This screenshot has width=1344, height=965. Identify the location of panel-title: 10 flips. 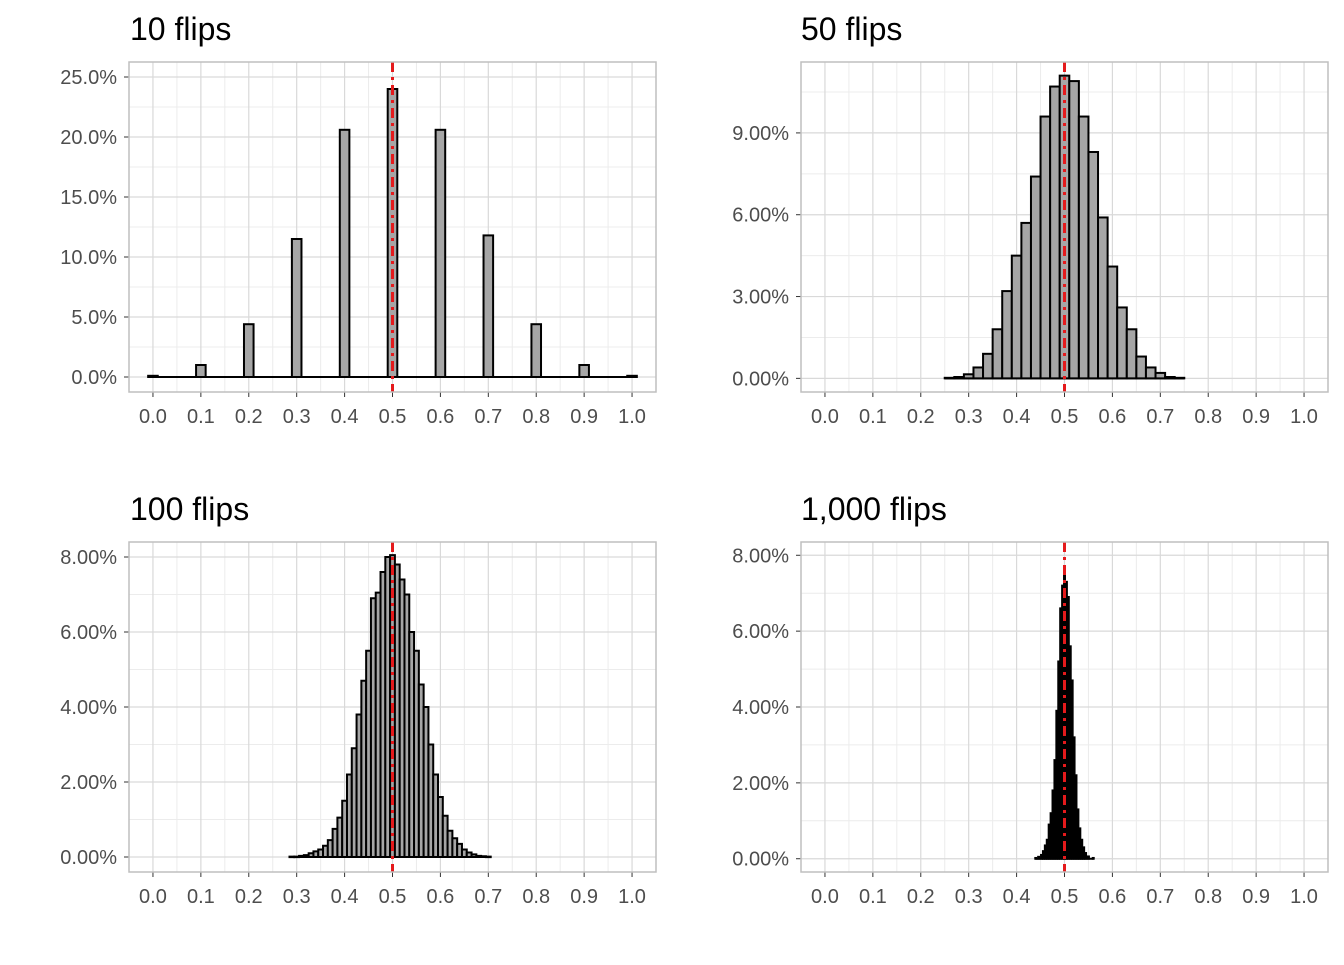
(180, 29).